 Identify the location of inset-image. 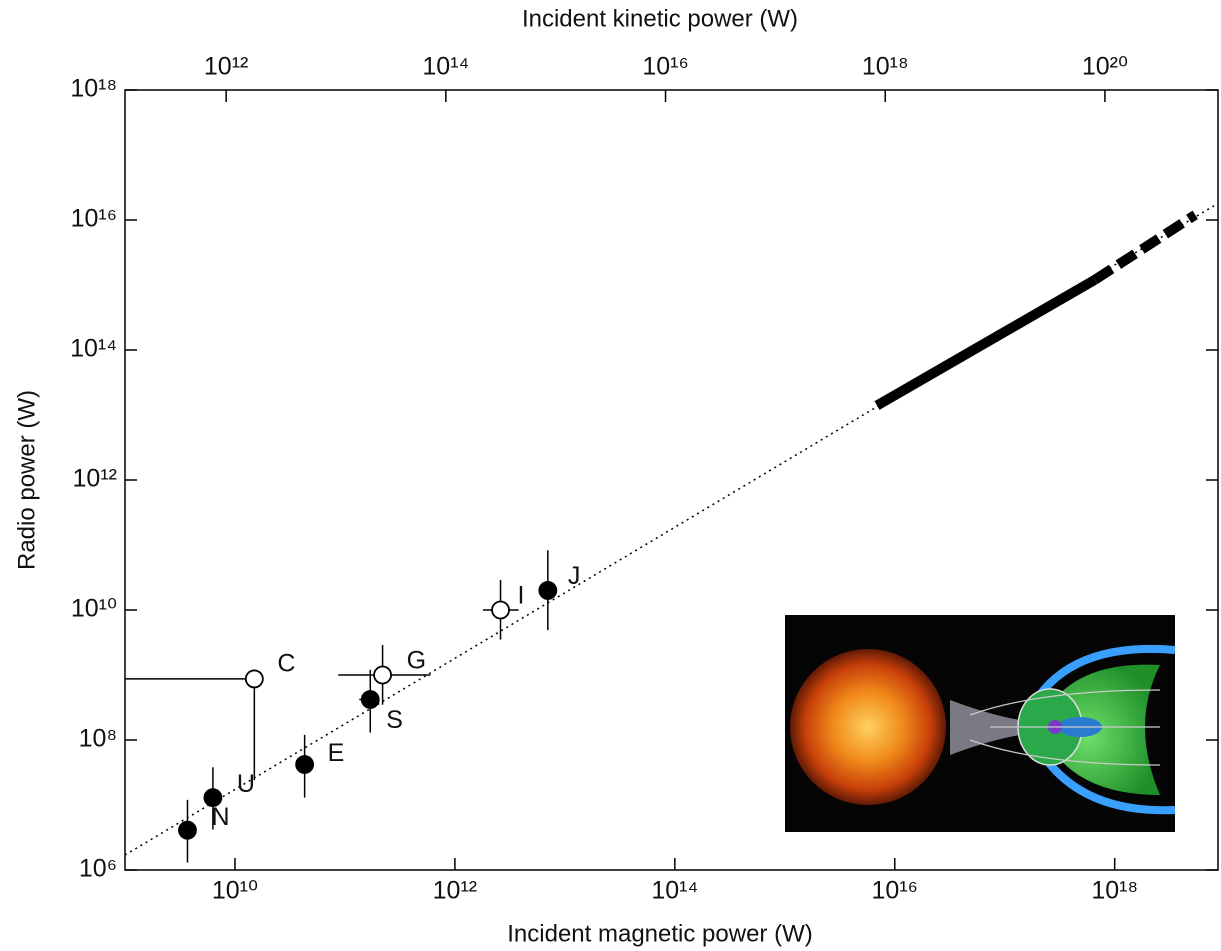
(980, 723).